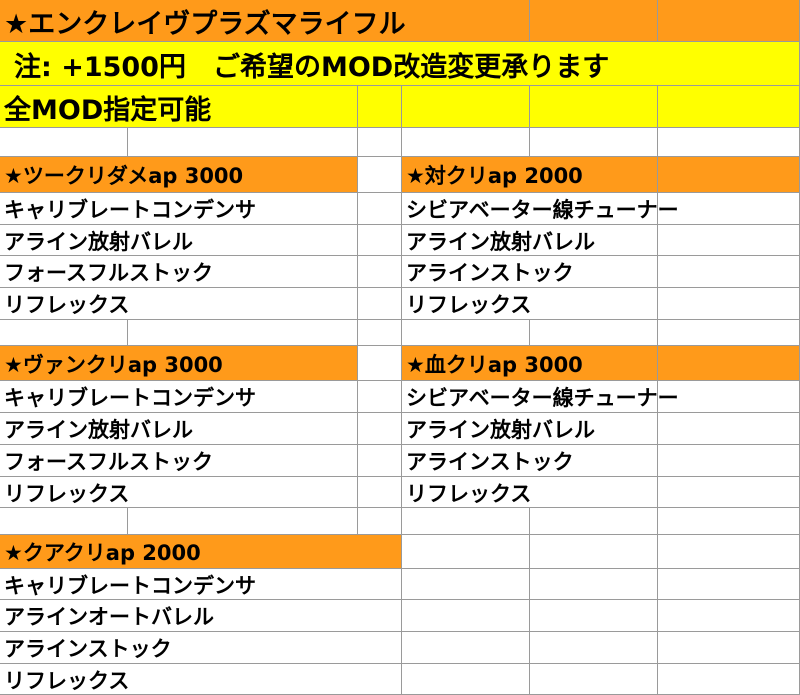  Describe the element at coordinates (109, 617) in the screenshot. I see `mod-item: アラインオートバレル` at that location.